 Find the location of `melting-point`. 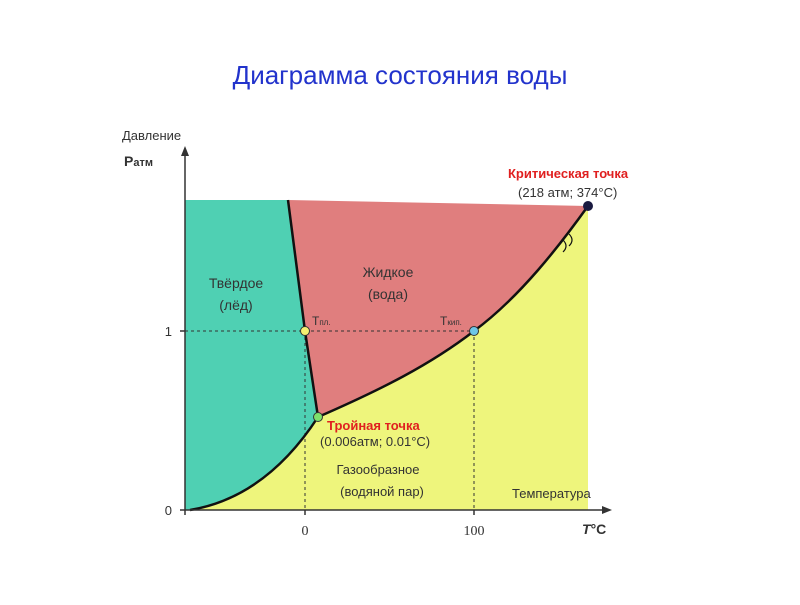

melting-point is located at coordinates (305, 331).